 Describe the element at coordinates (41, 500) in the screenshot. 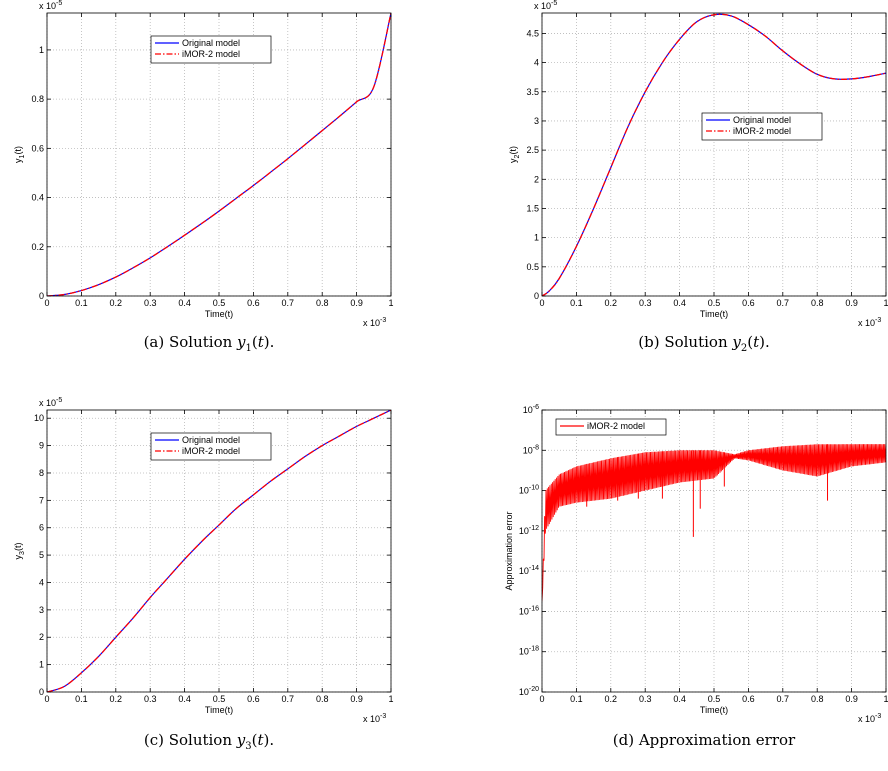

I see `y-tick-label: 7` at that location.